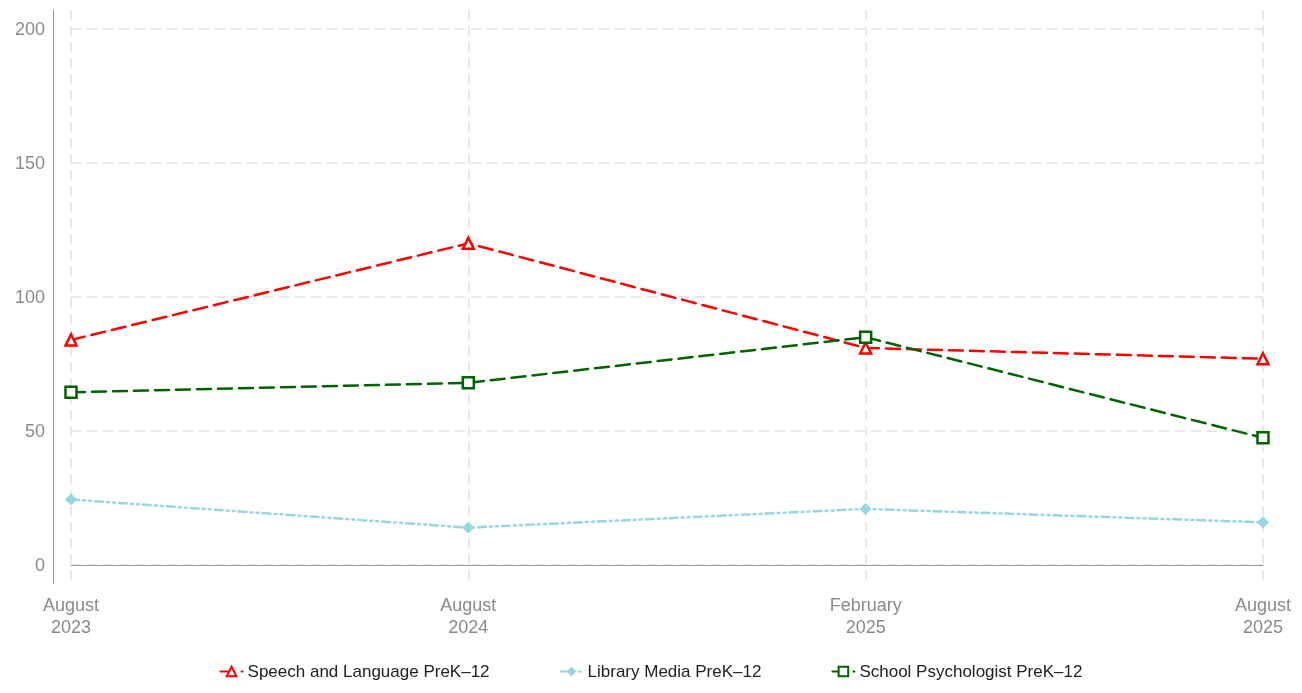 The width and height of the screenshot is (1302, 693). Describe the element at coordinates (29, 28) in the screenshot. I see `y-tick-label: 200` at that location.